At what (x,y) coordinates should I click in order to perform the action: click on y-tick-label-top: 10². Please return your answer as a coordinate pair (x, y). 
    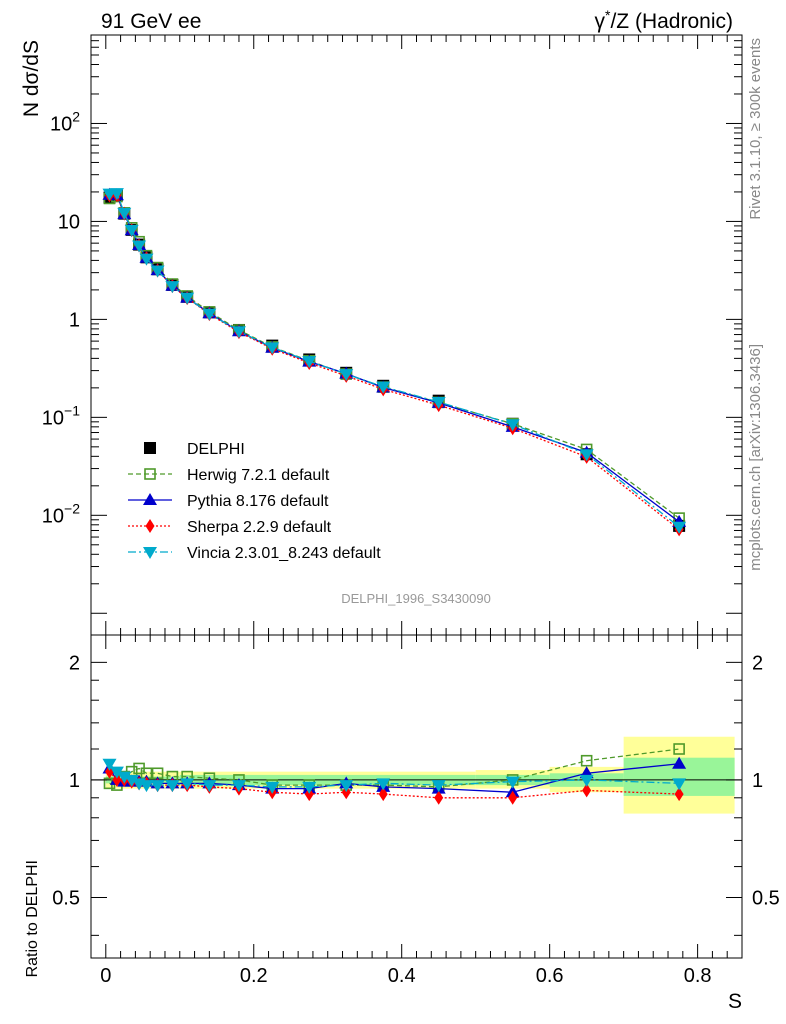
    Looking at the image, I should click on (65, 121).